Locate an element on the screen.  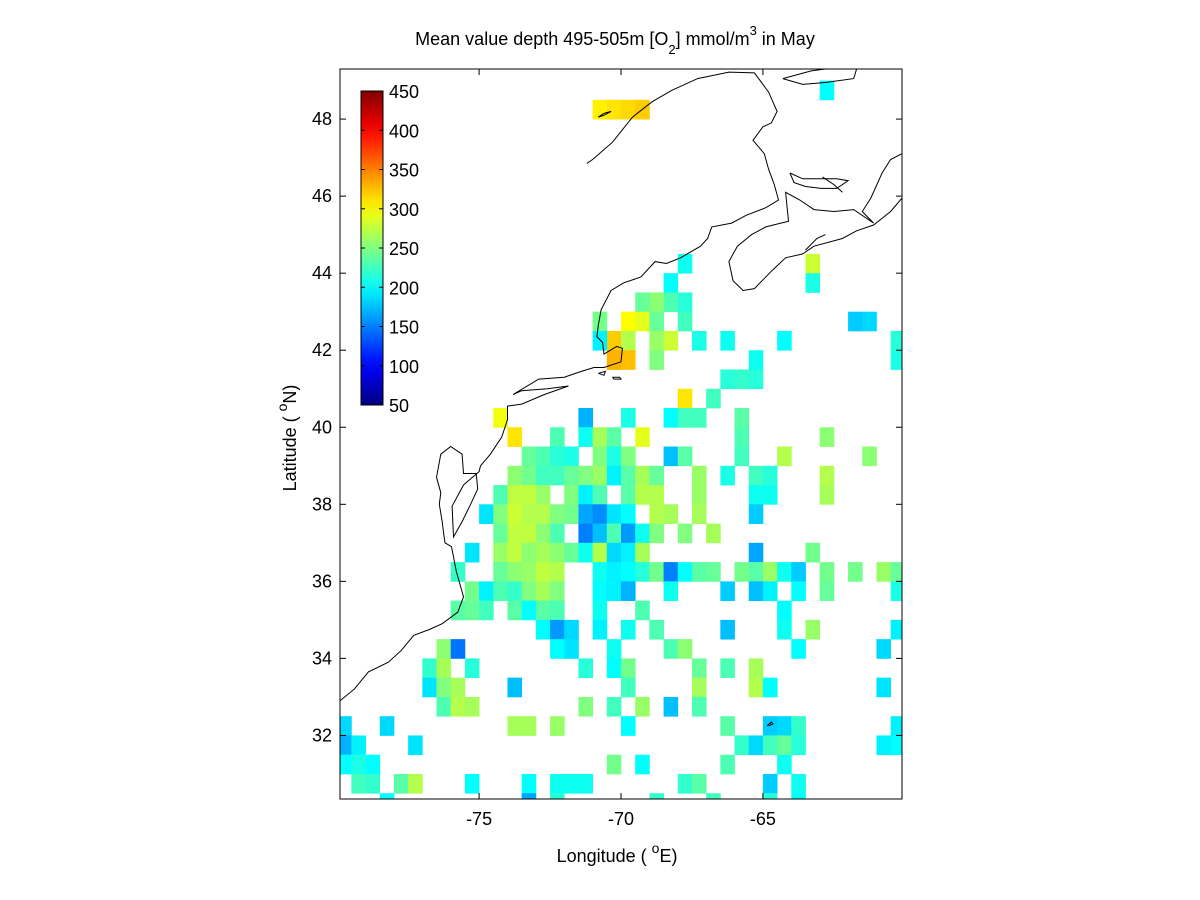
y-tick-label: 42 is located at coordinates (322, 350).